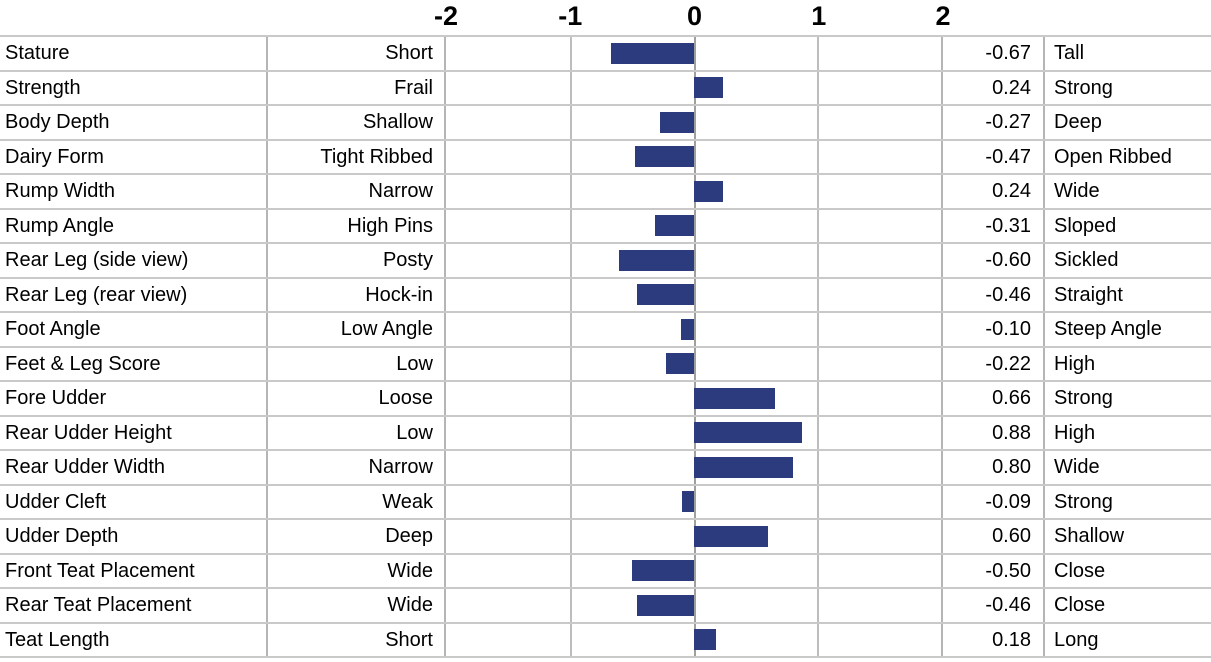  I want to click on axis-tick-label: 2, so click(943, 16).